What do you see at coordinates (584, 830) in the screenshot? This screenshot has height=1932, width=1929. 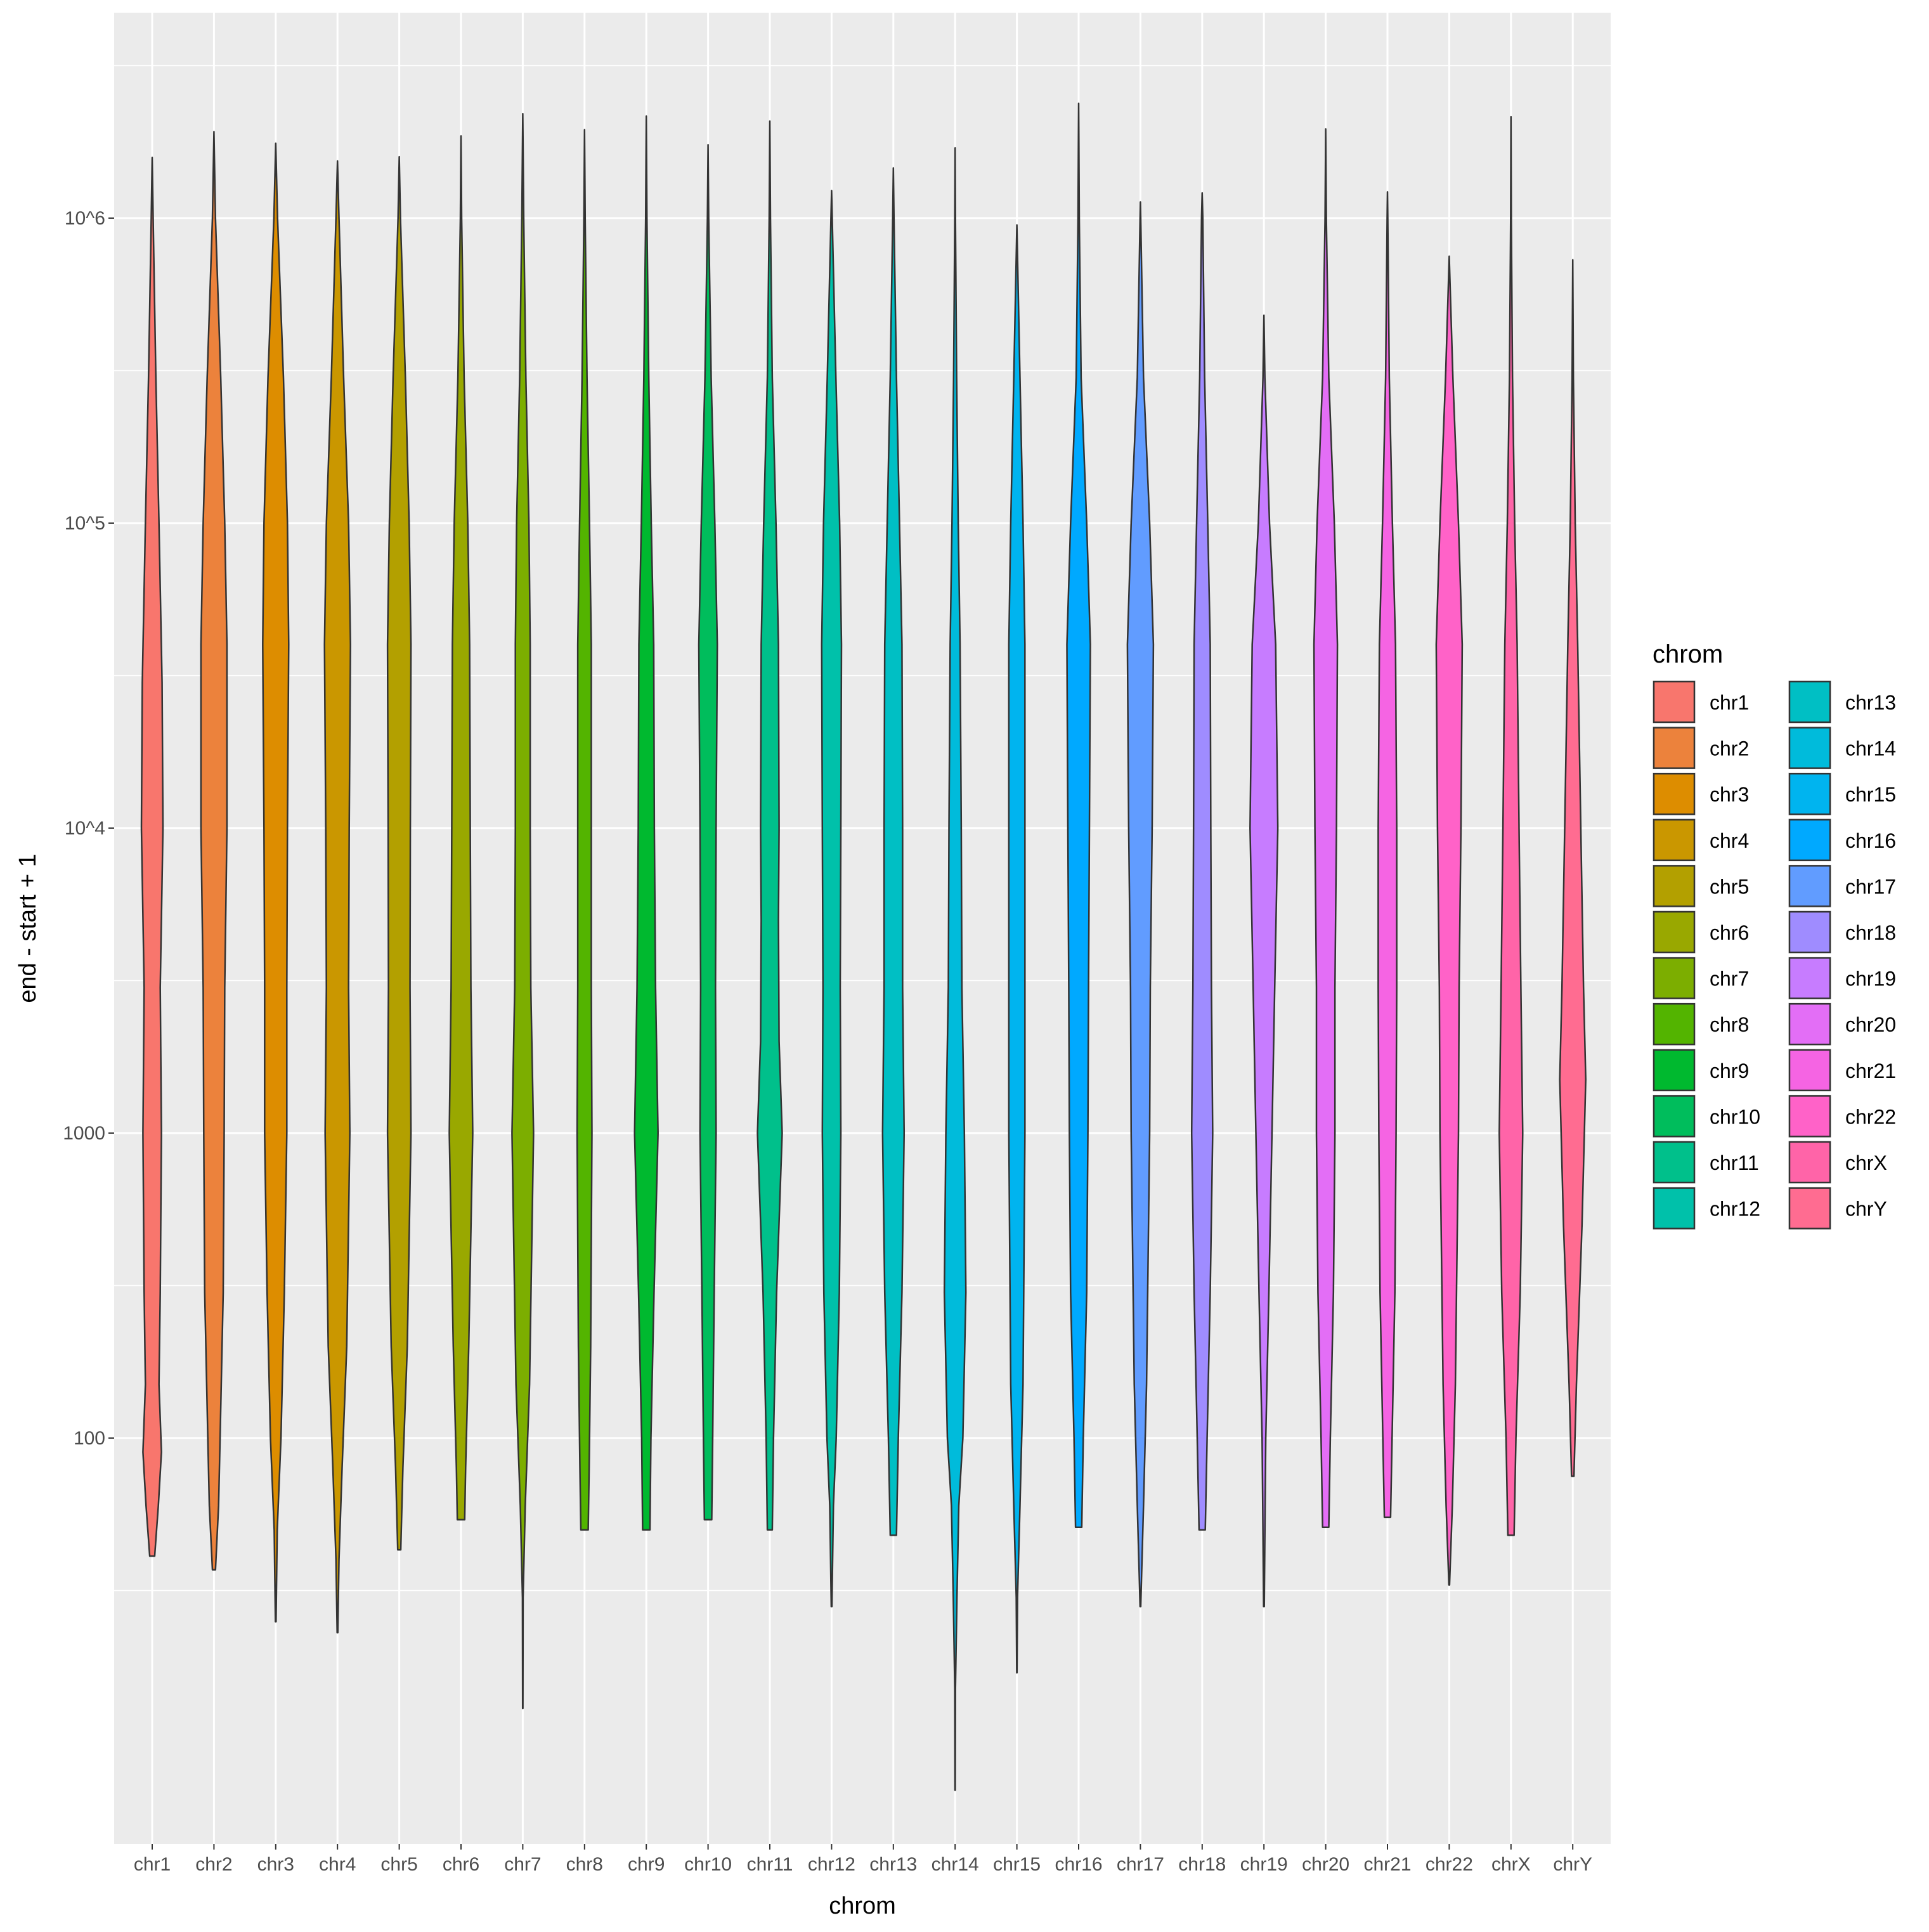 I see `violin-chr8` at bounding box center [584, 830].